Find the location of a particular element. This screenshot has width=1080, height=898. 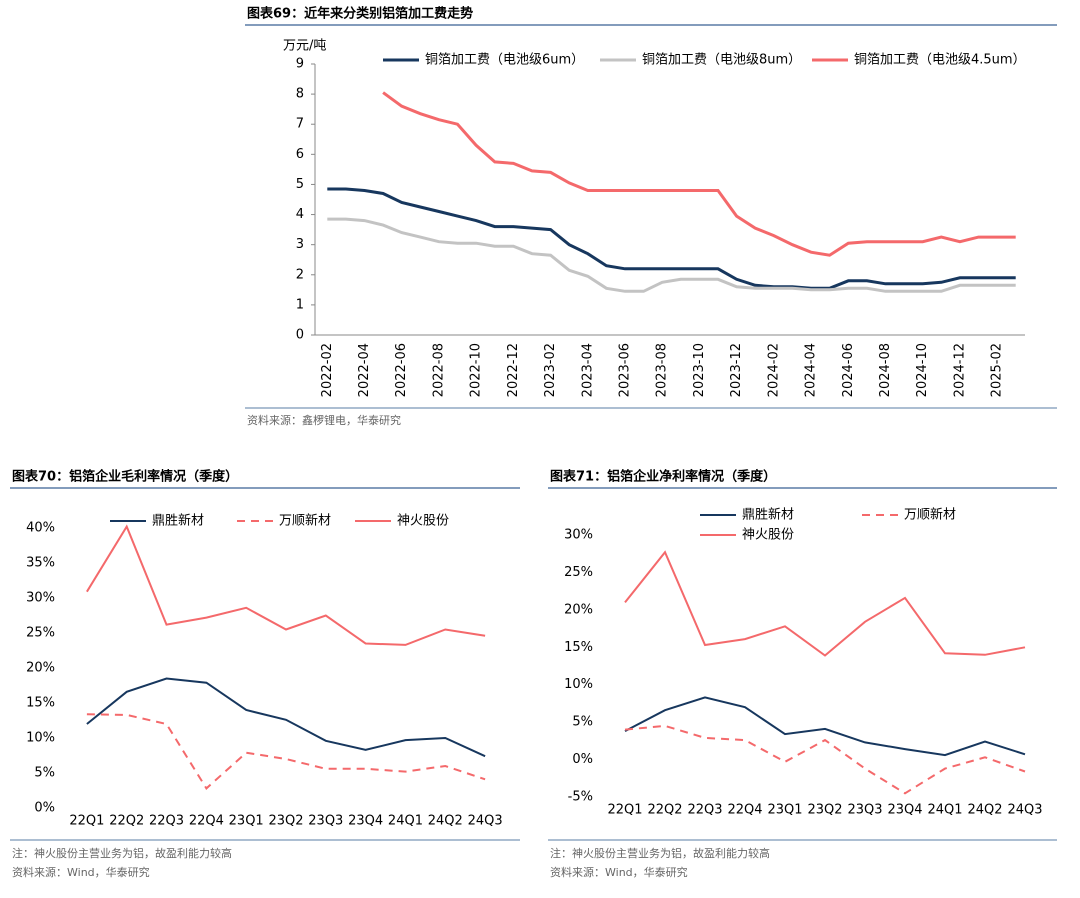

x-tick-label: 2023-12 is located at coordinates (736, 370).